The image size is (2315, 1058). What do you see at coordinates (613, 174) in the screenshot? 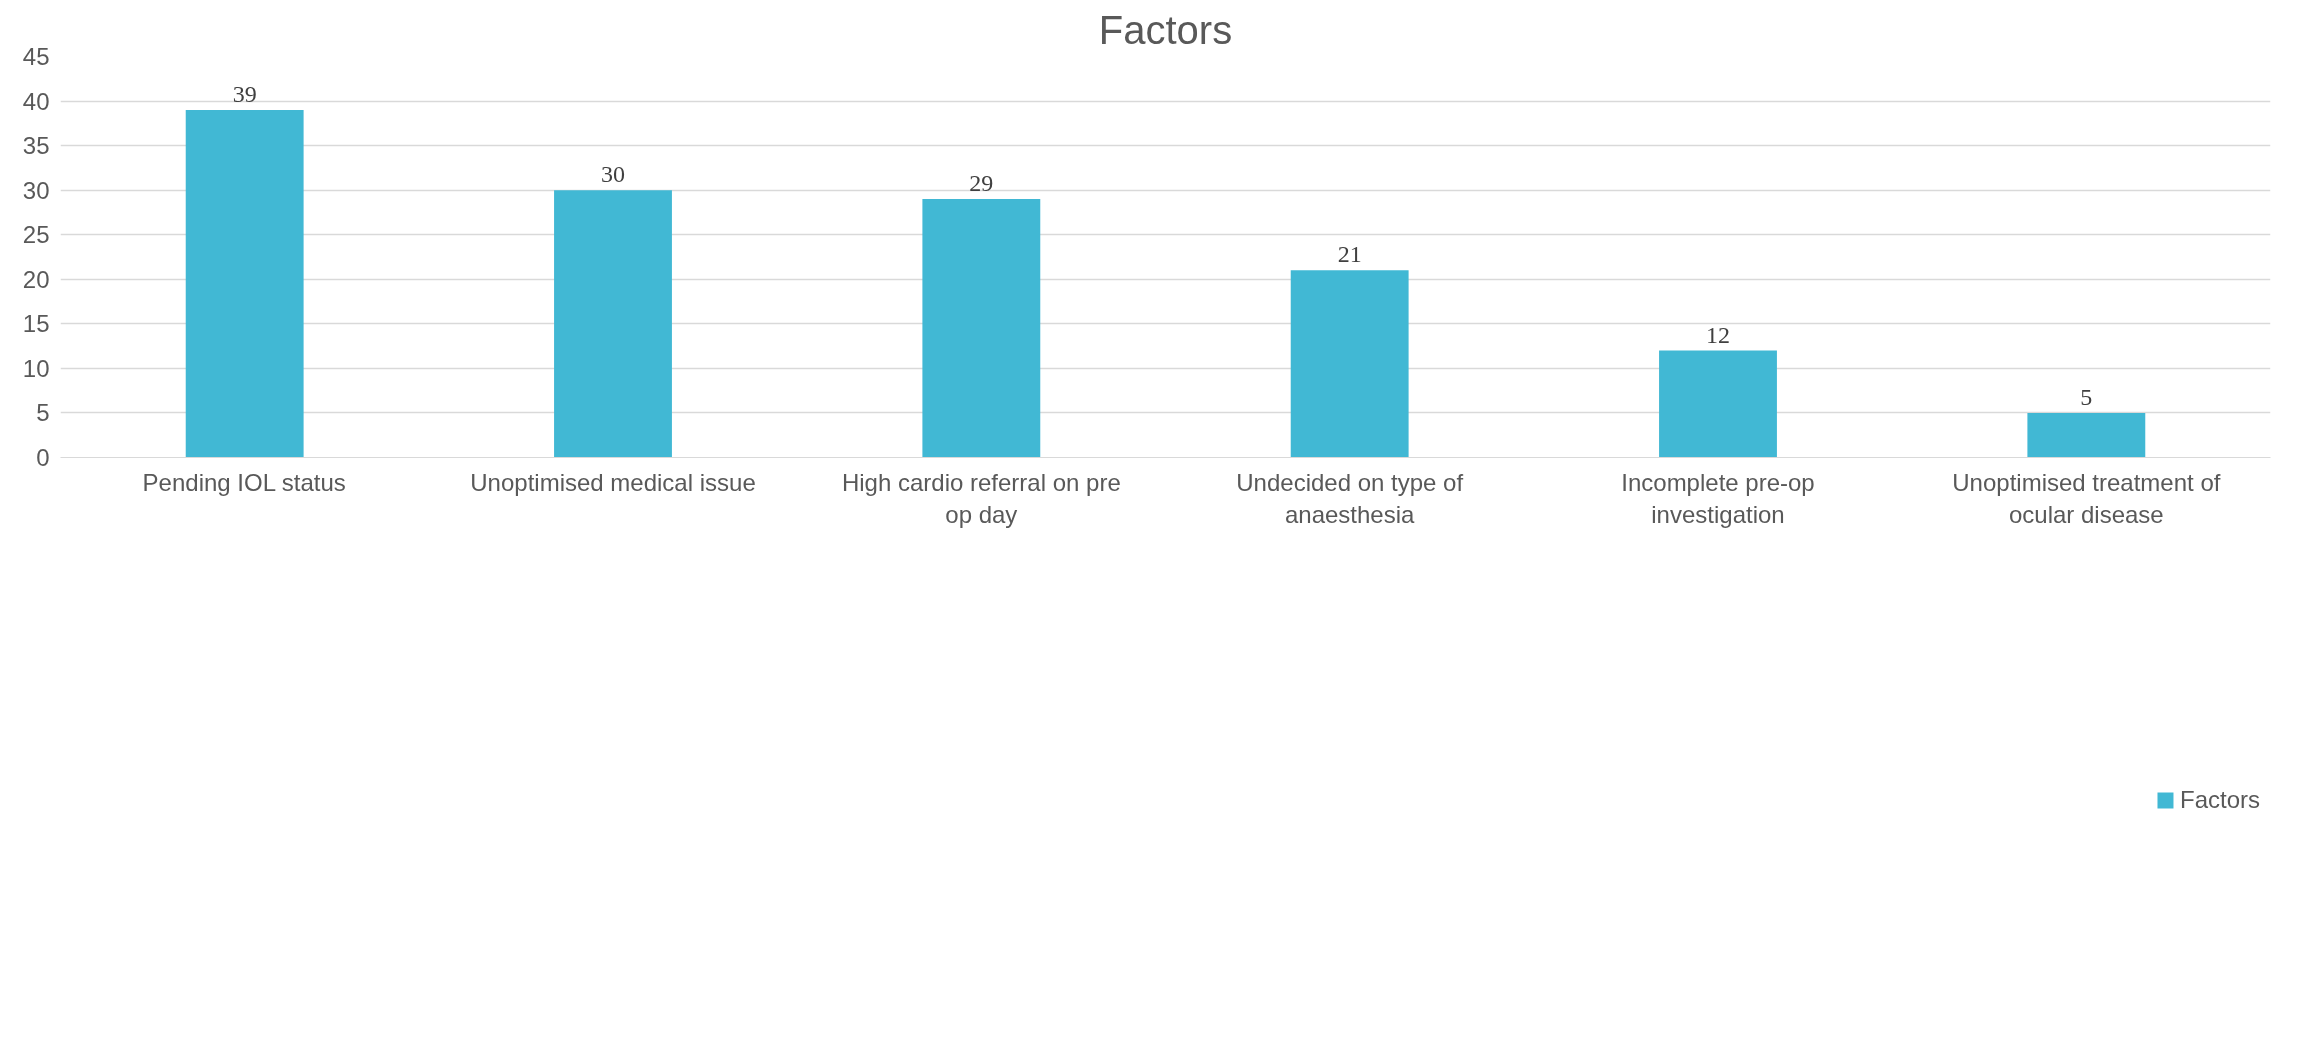
I see `data-label: 30` at bounding box center [613, 174].